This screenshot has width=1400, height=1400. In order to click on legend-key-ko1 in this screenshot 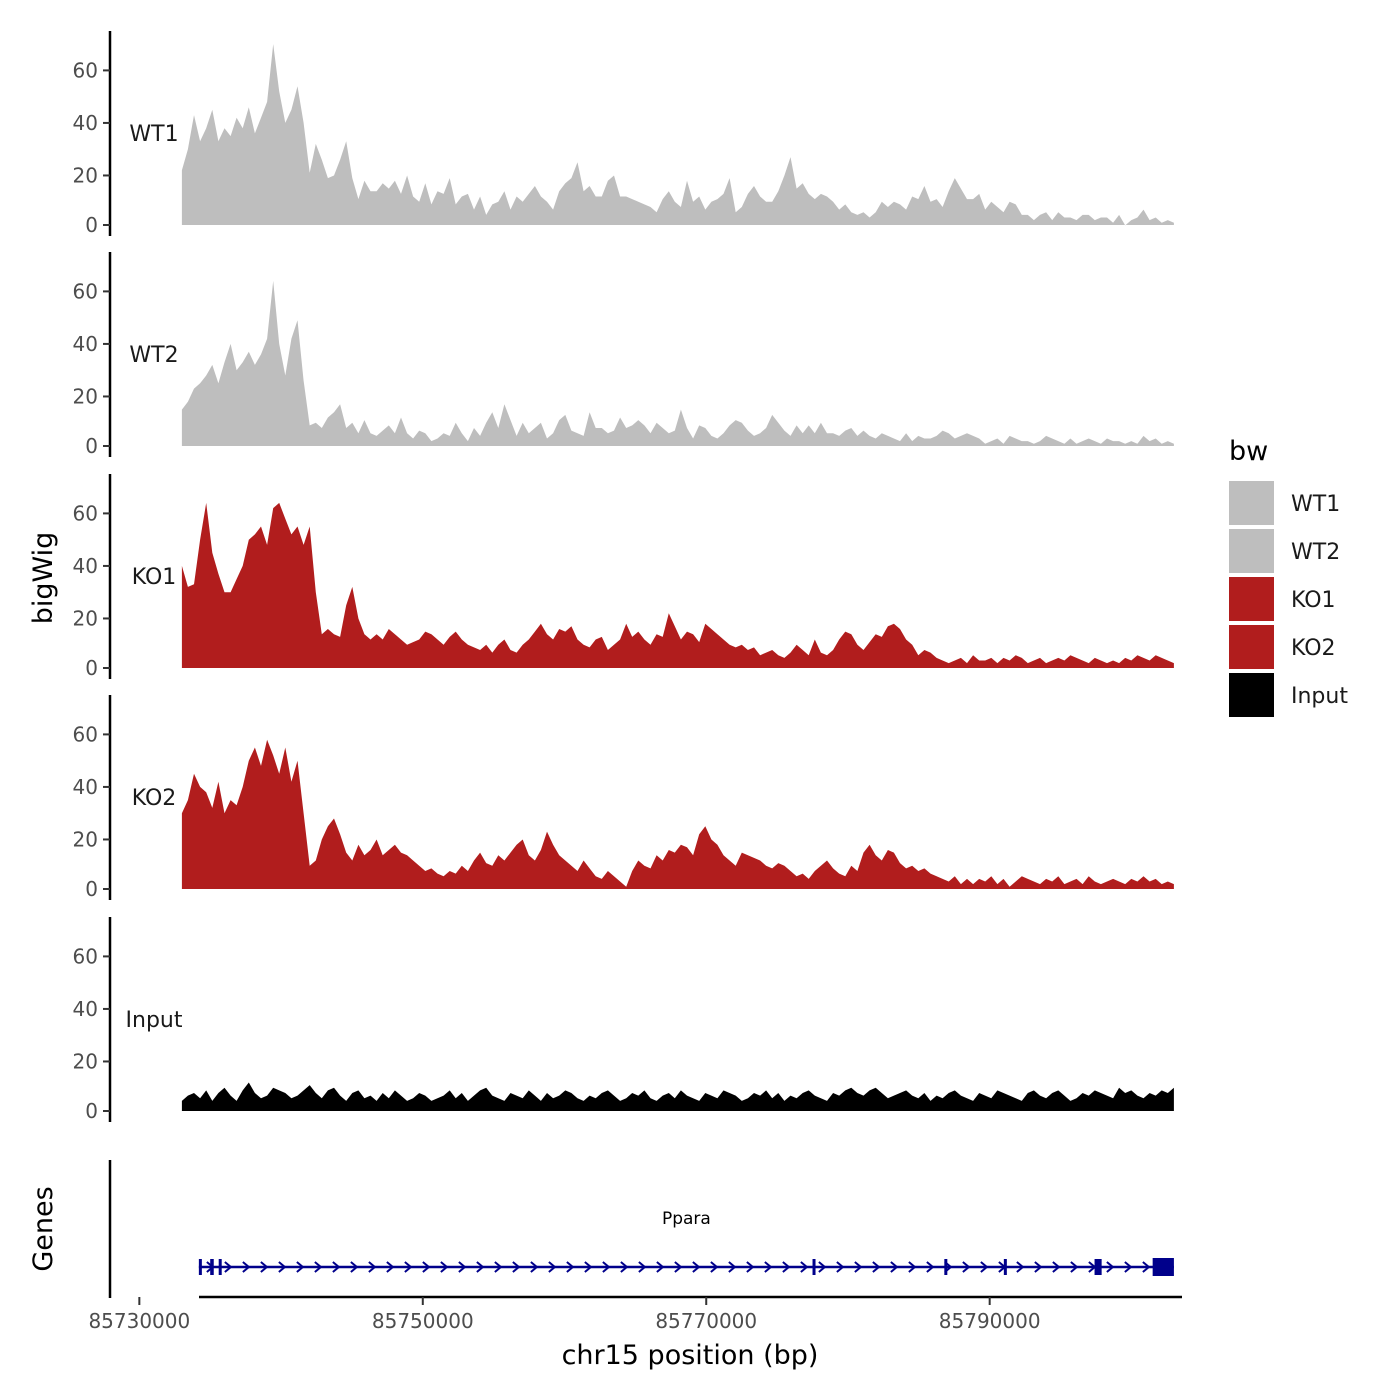, I will do `click(1251, 599)`.